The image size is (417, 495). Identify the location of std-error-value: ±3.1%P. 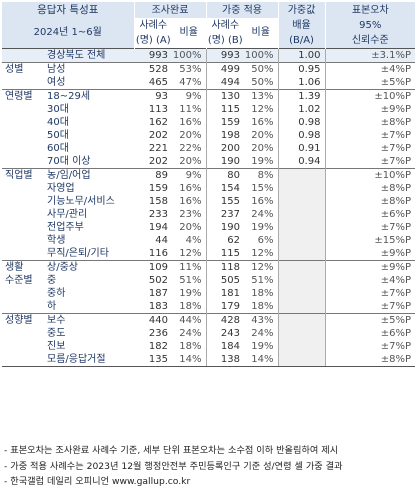
(370, 54).